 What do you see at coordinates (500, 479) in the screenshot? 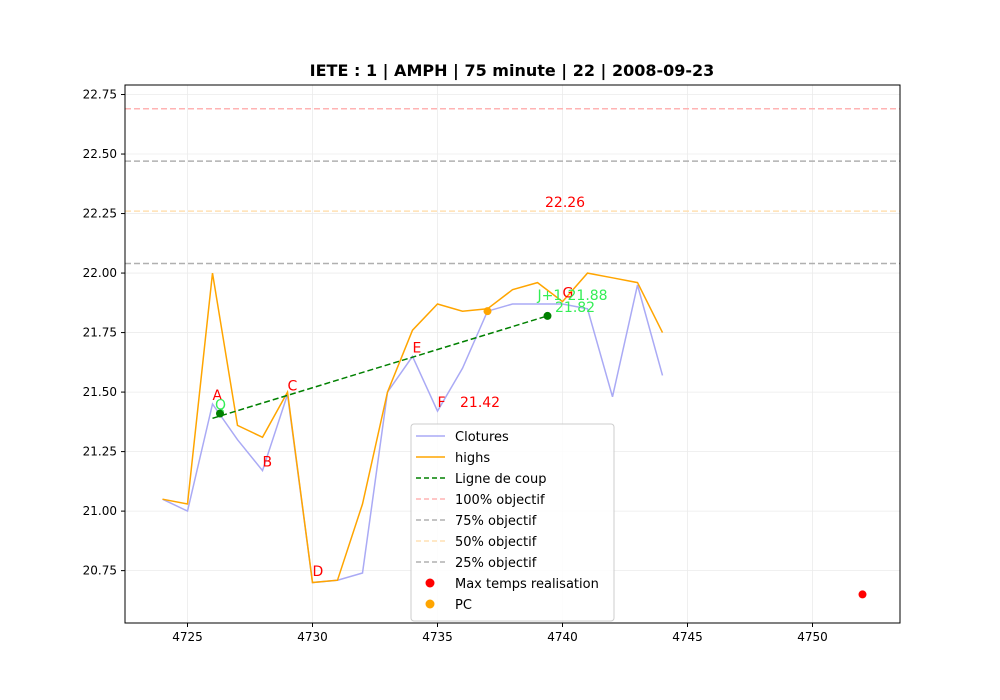
I see `legend-label: Ligne de coup` at bounding box center [500, 479].